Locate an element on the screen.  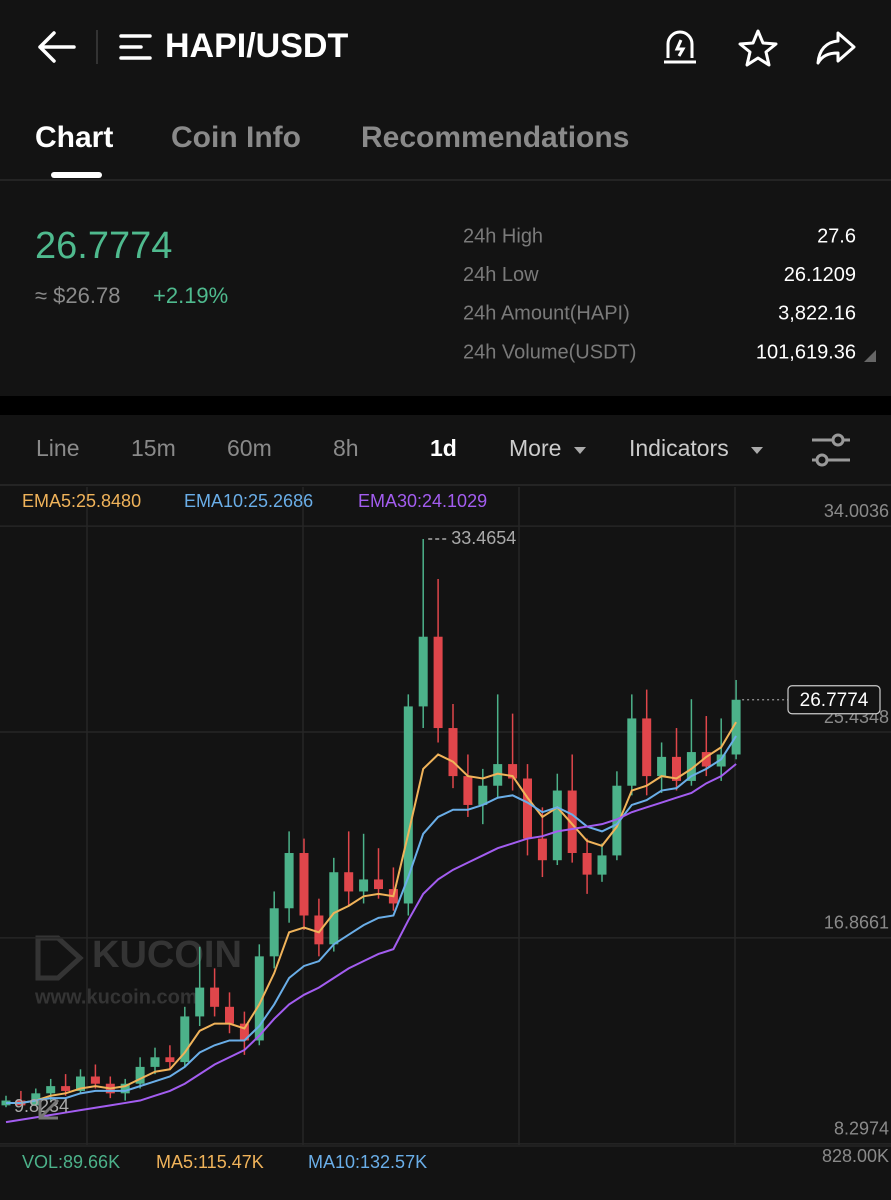
last-price-box is located at coordinates (834, 700).